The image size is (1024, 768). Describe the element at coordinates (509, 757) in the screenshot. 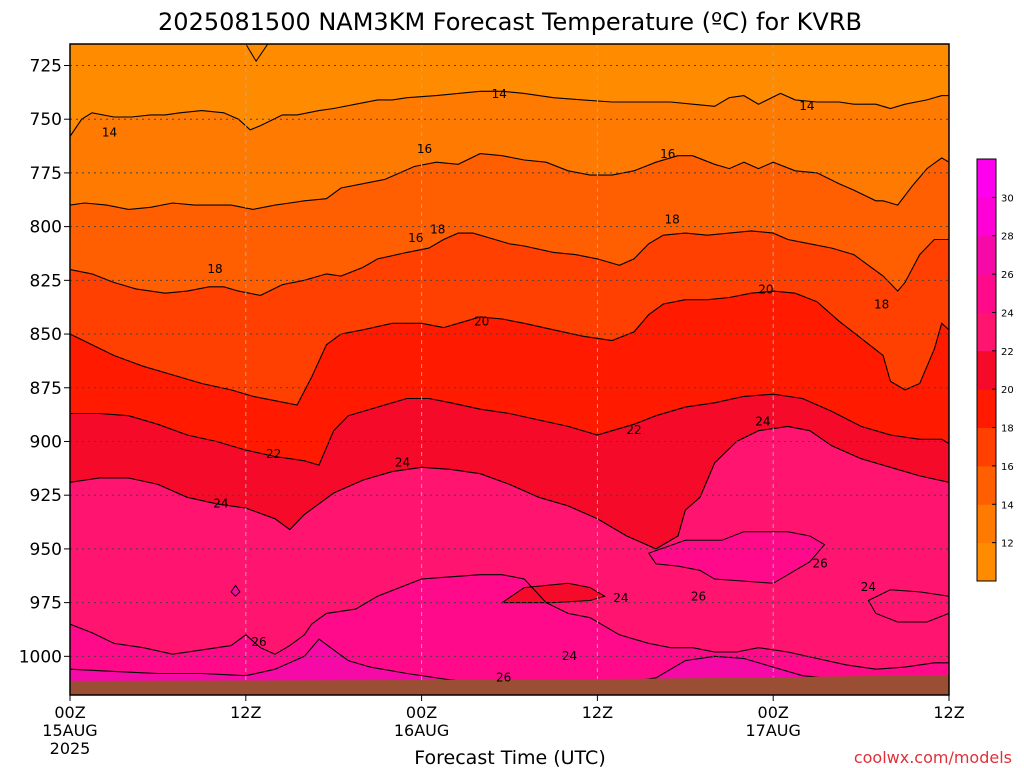

I see `x-axis-title: Forecast Time (UTC)` at that location.